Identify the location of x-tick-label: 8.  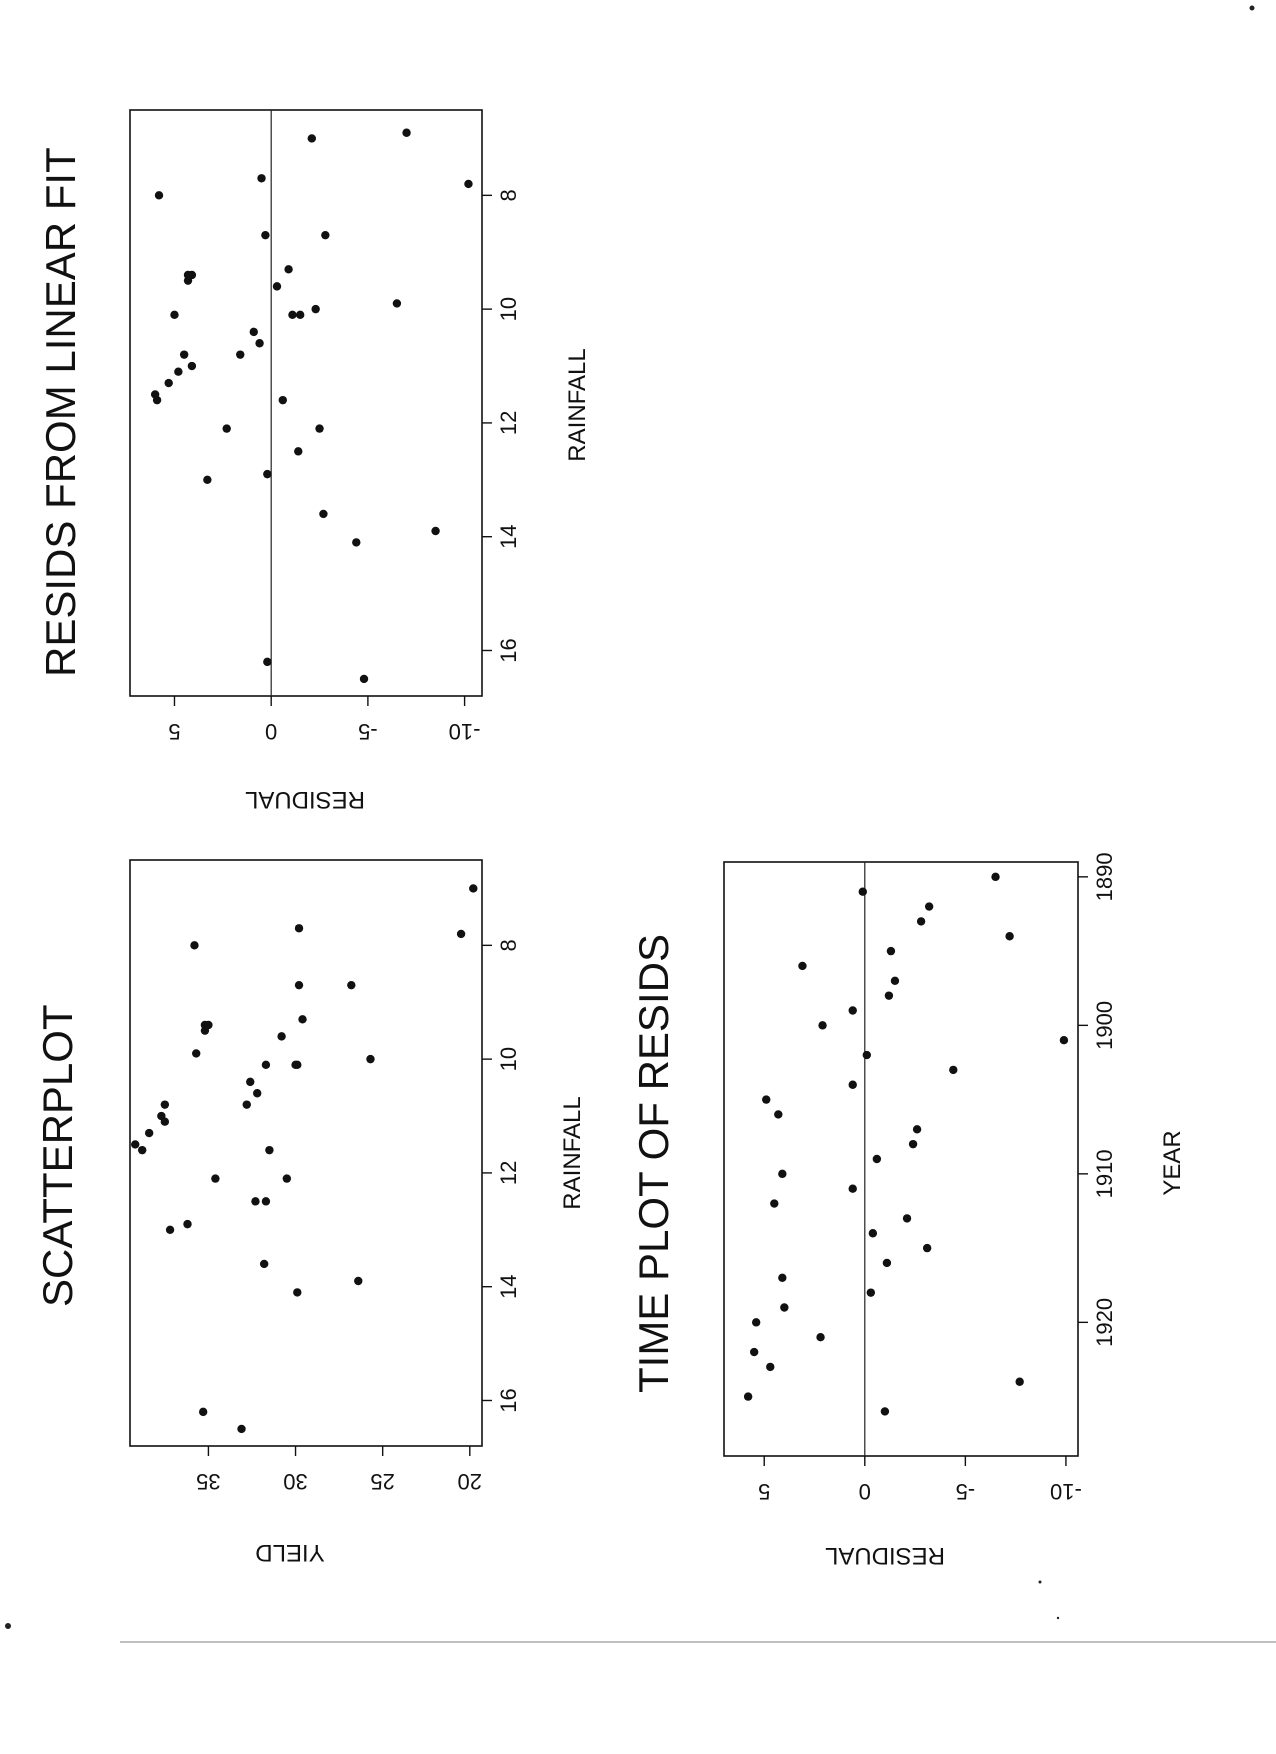
(508, 195).